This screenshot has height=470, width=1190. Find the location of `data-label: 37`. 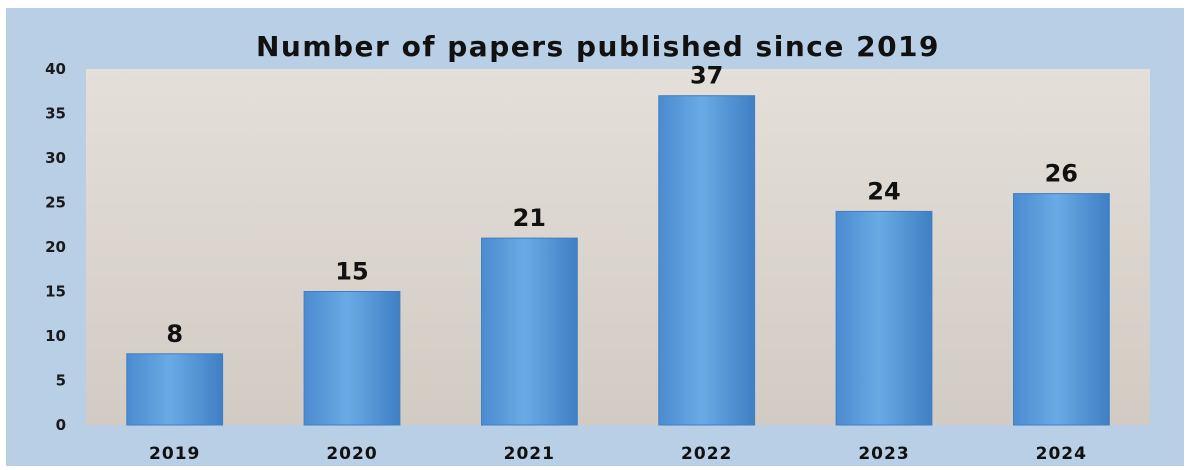

data-label: 37 is located at coordinates (706, 76).